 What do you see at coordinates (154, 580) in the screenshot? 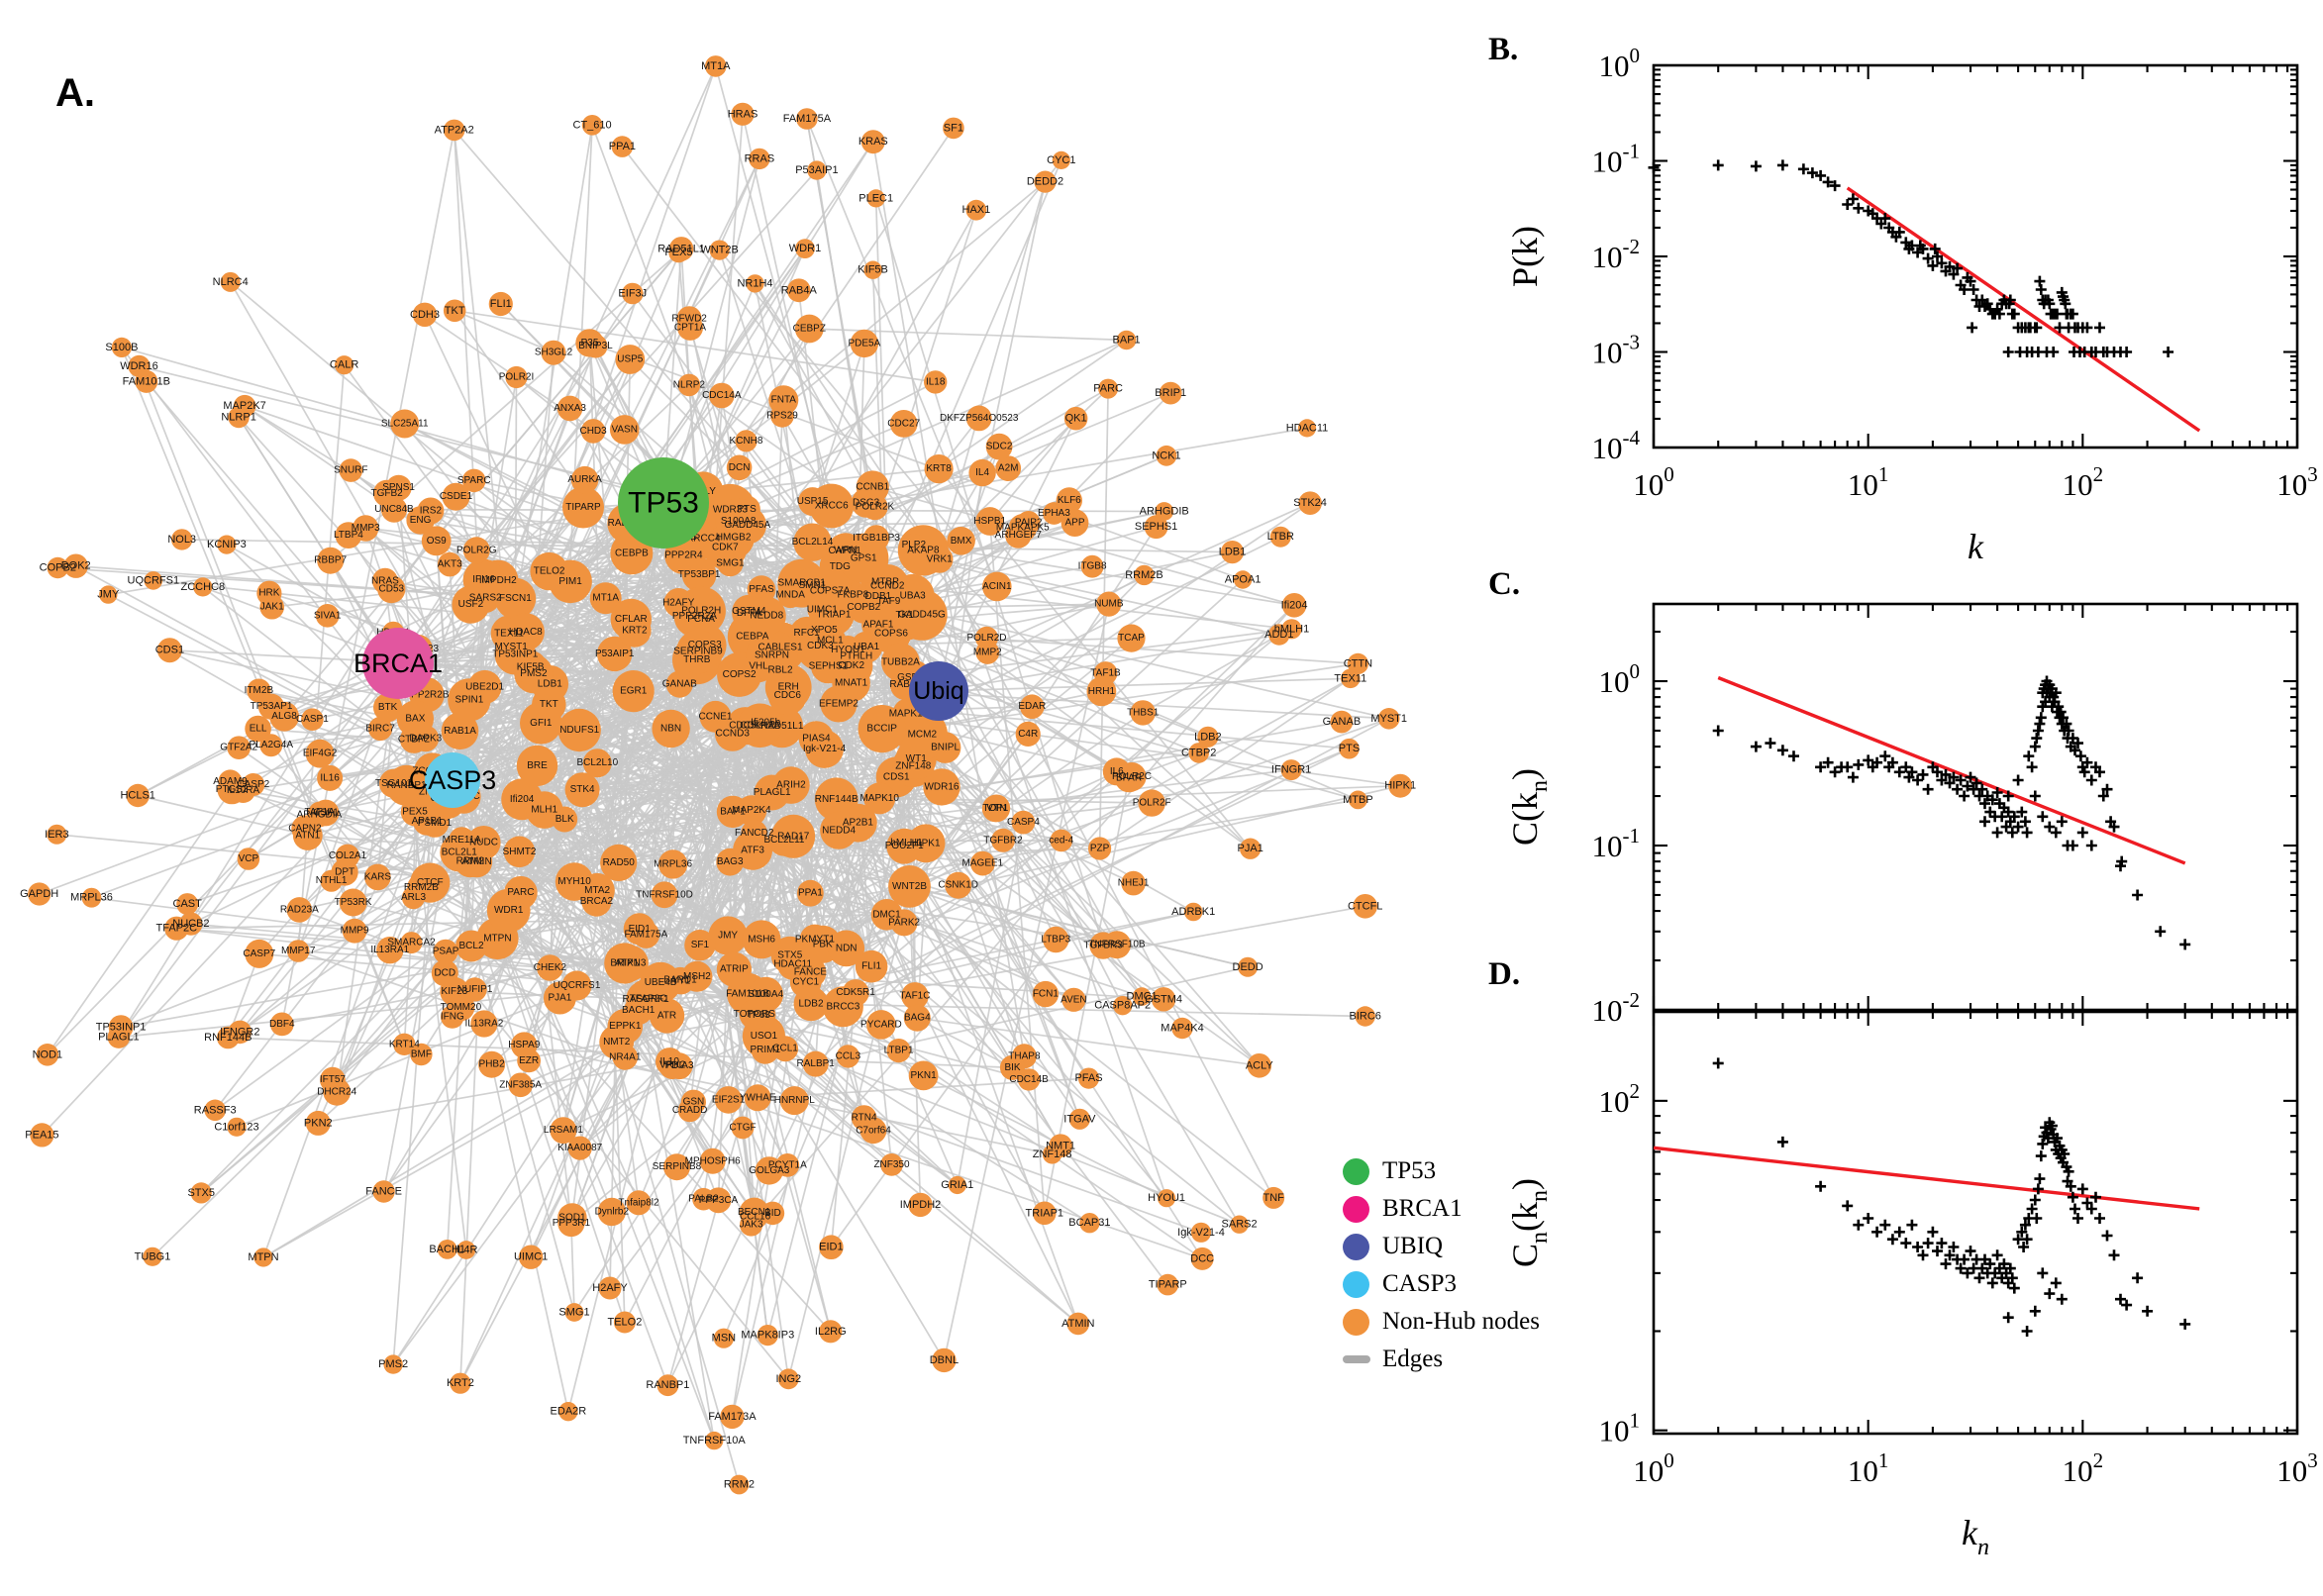
I see `network-node-label: UQCRFS1` at bounding box center [154, 580].